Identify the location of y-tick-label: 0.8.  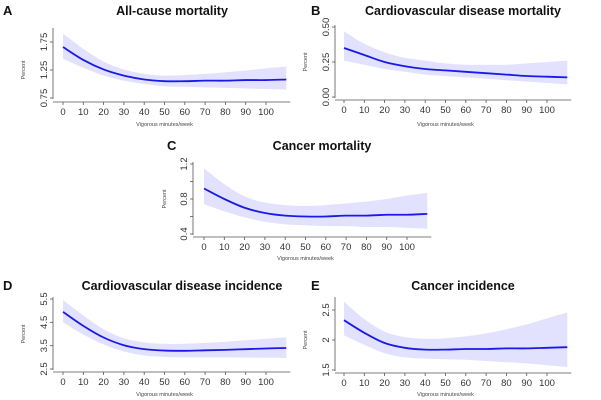
(184, 198).